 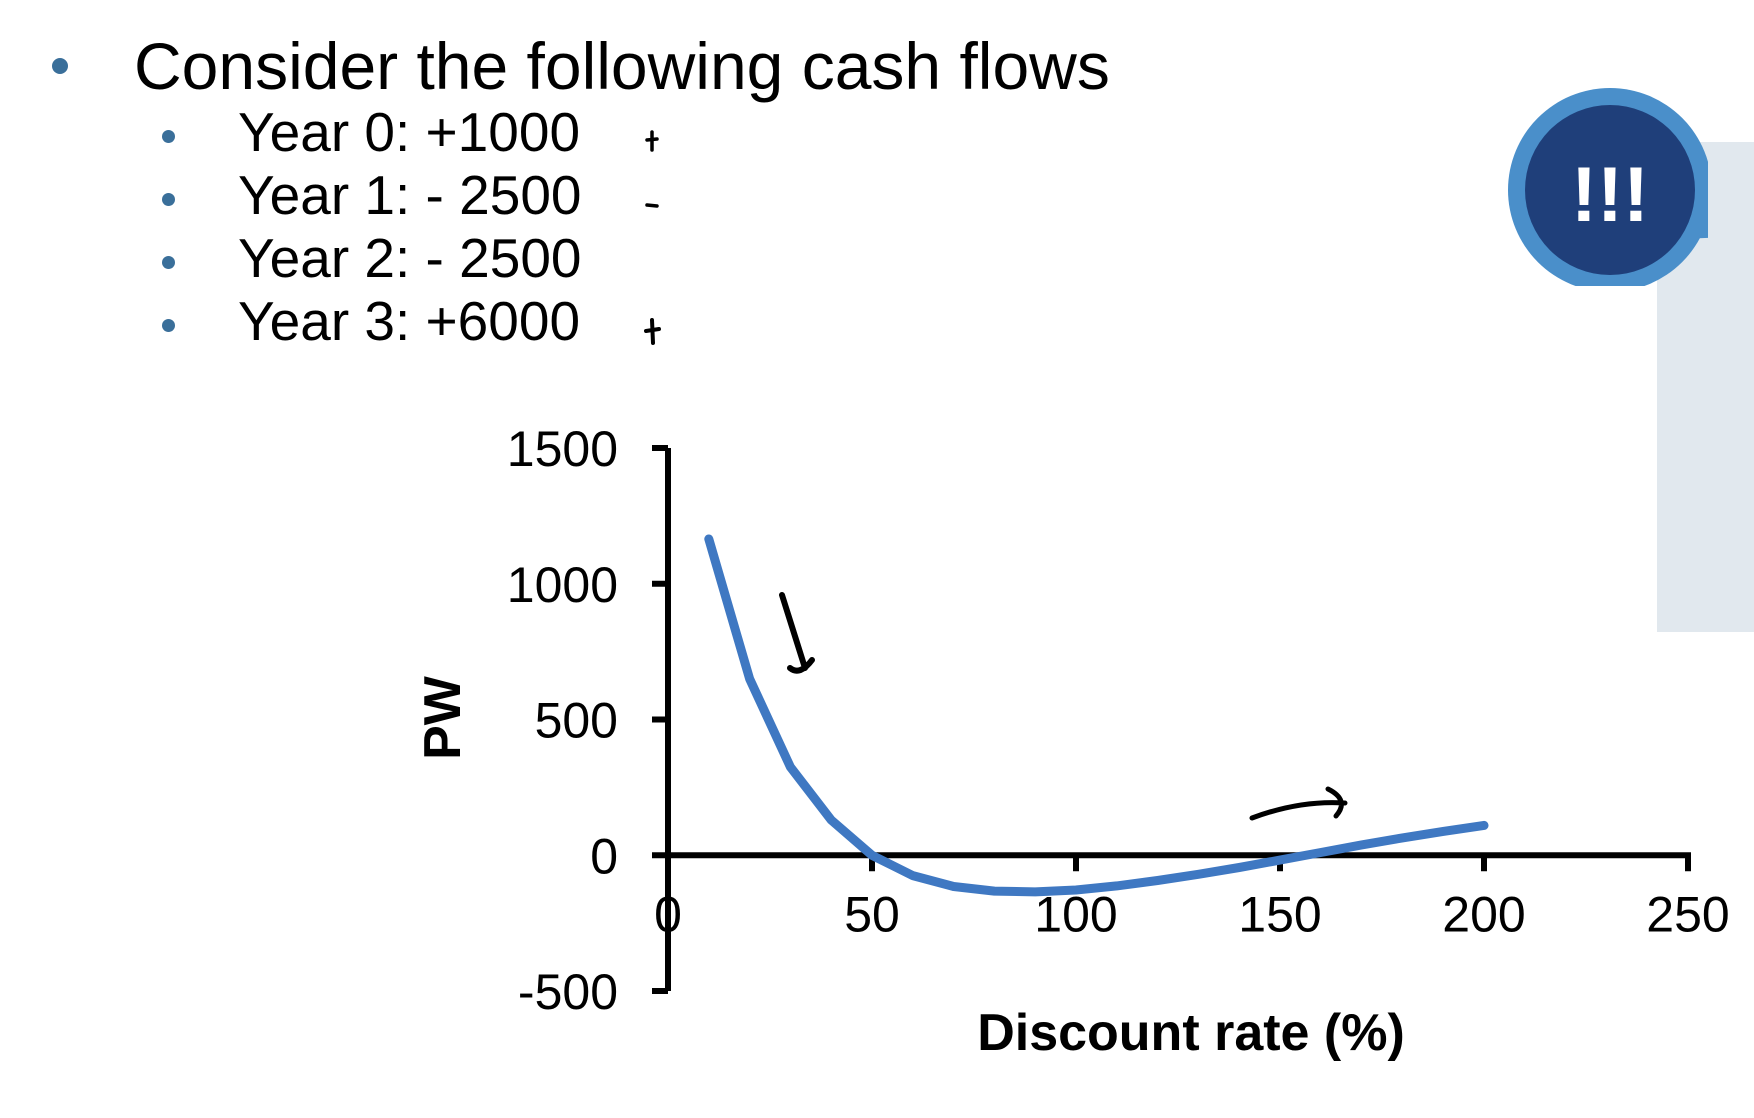 I want to click on cash-flow-label: Year 2: - 2500, so click(x=410, y=258).